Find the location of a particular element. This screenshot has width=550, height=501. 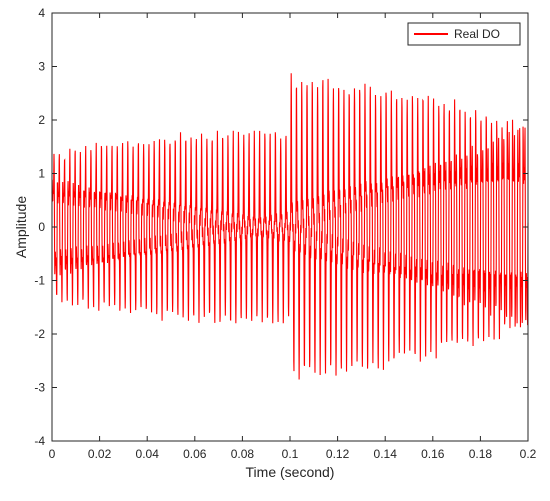

x-tick-label: 0.04 is located at coordinates (148, 454).